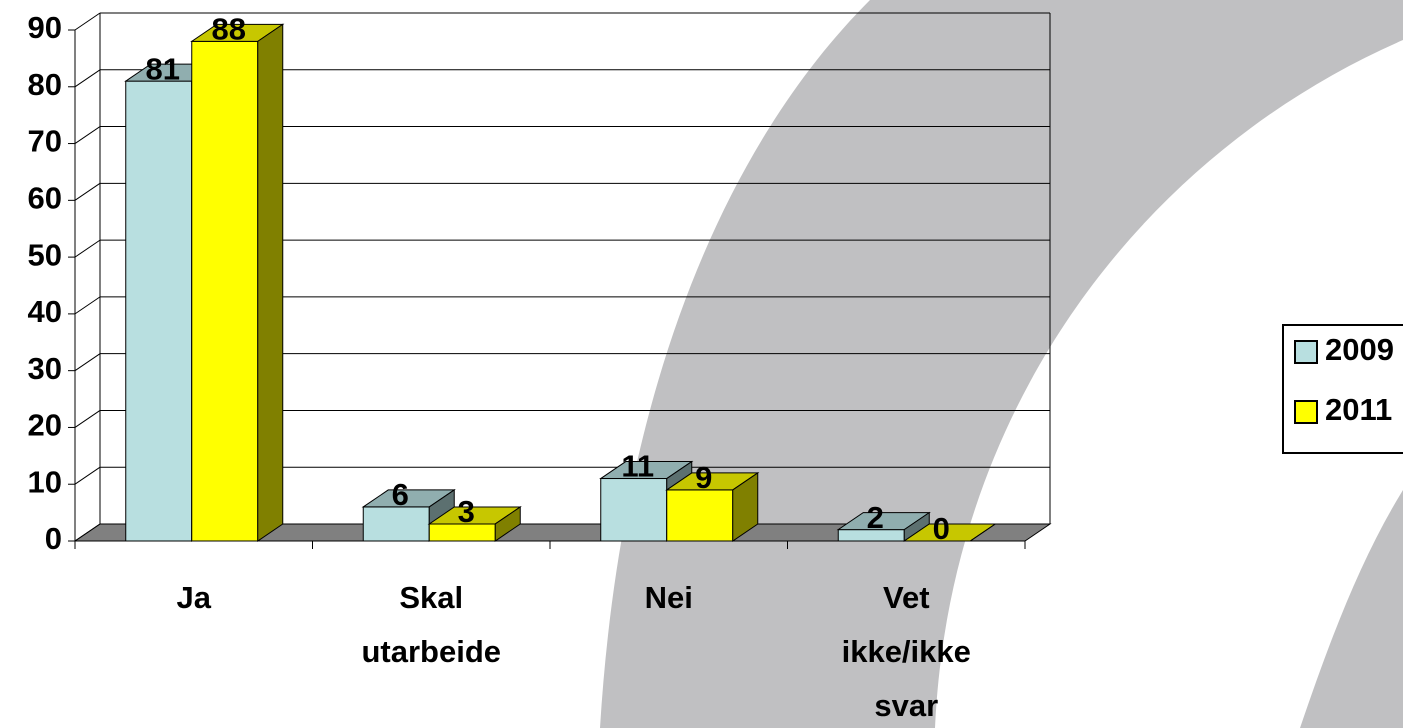  I want to click on y-tick-label: 20, so click(45, 425).